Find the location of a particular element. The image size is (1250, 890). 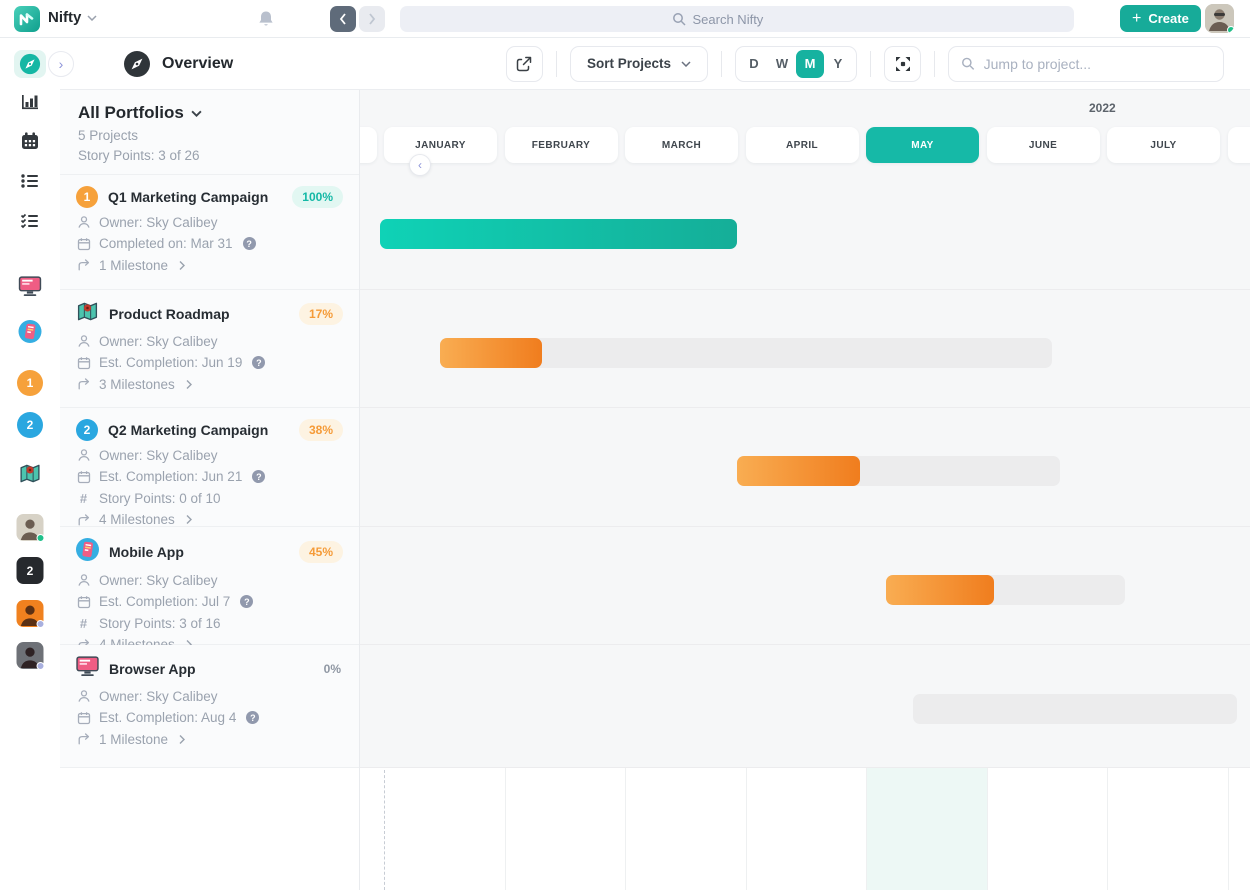

online-status-dot is located at coordinates (1230, 29).